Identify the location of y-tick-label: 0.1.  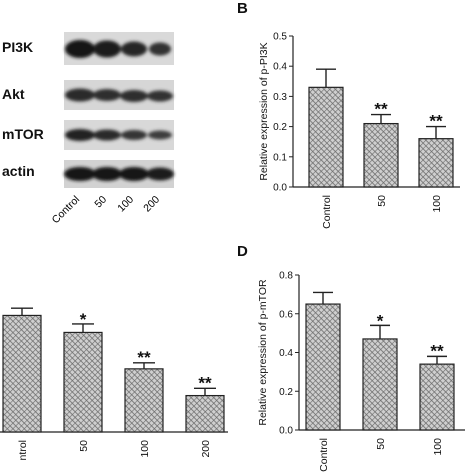
(280, 157).